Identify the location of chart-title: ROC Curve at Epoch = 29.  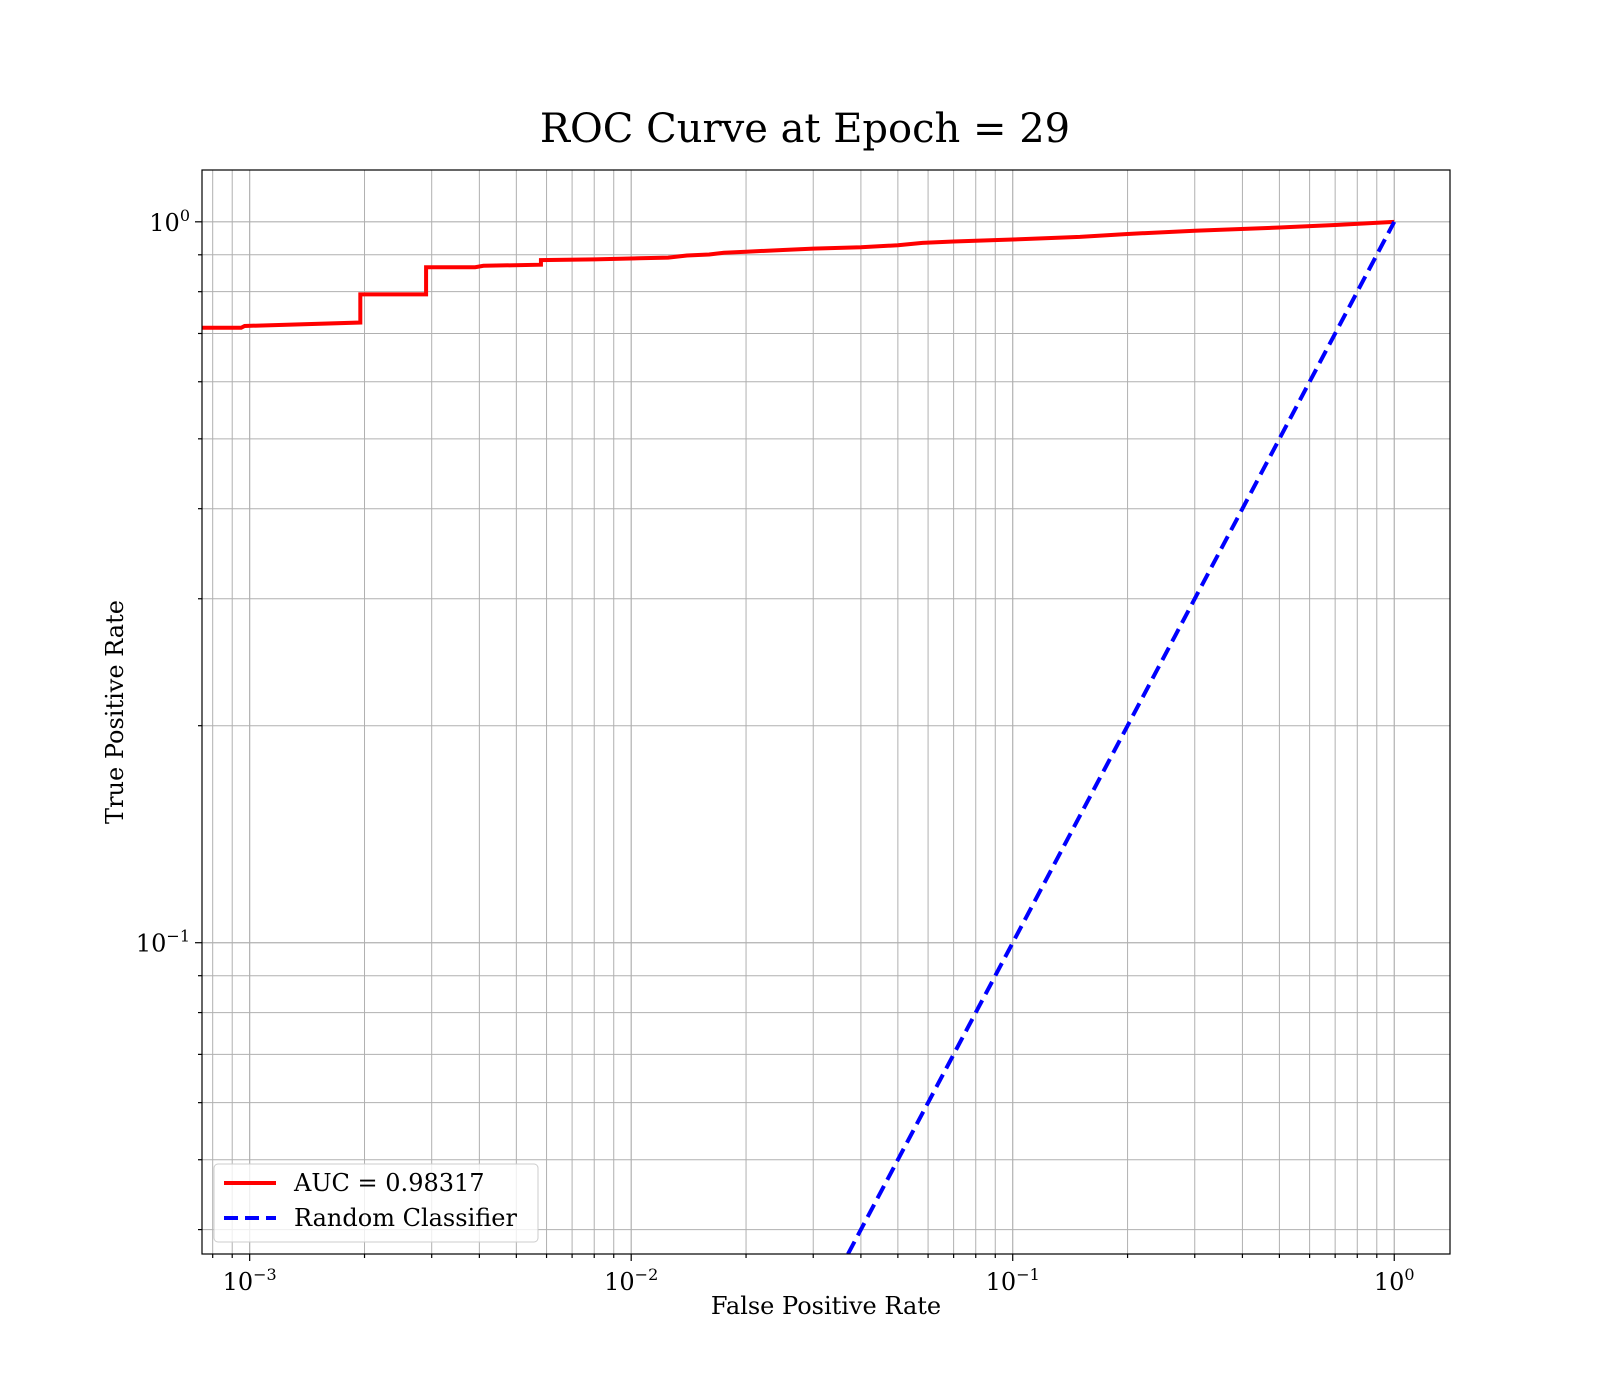
(805, 129).